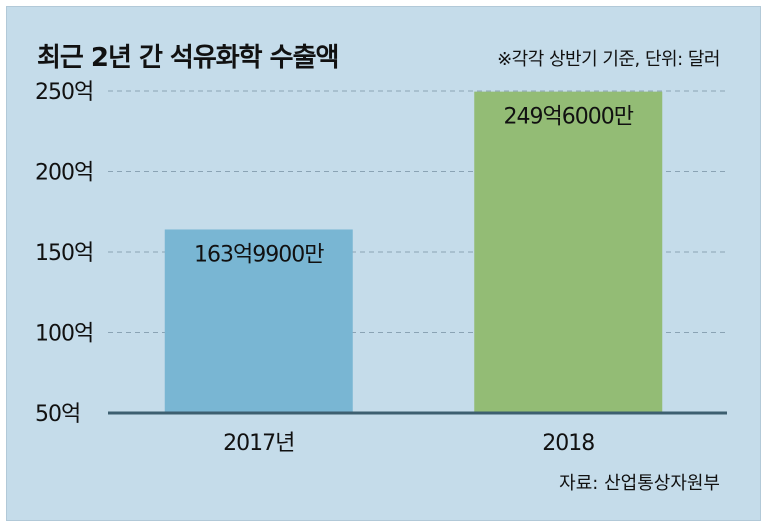 This screenshot has height=527, width=767. I want to click on x-tick-label: 2017년, so click(258, 443).